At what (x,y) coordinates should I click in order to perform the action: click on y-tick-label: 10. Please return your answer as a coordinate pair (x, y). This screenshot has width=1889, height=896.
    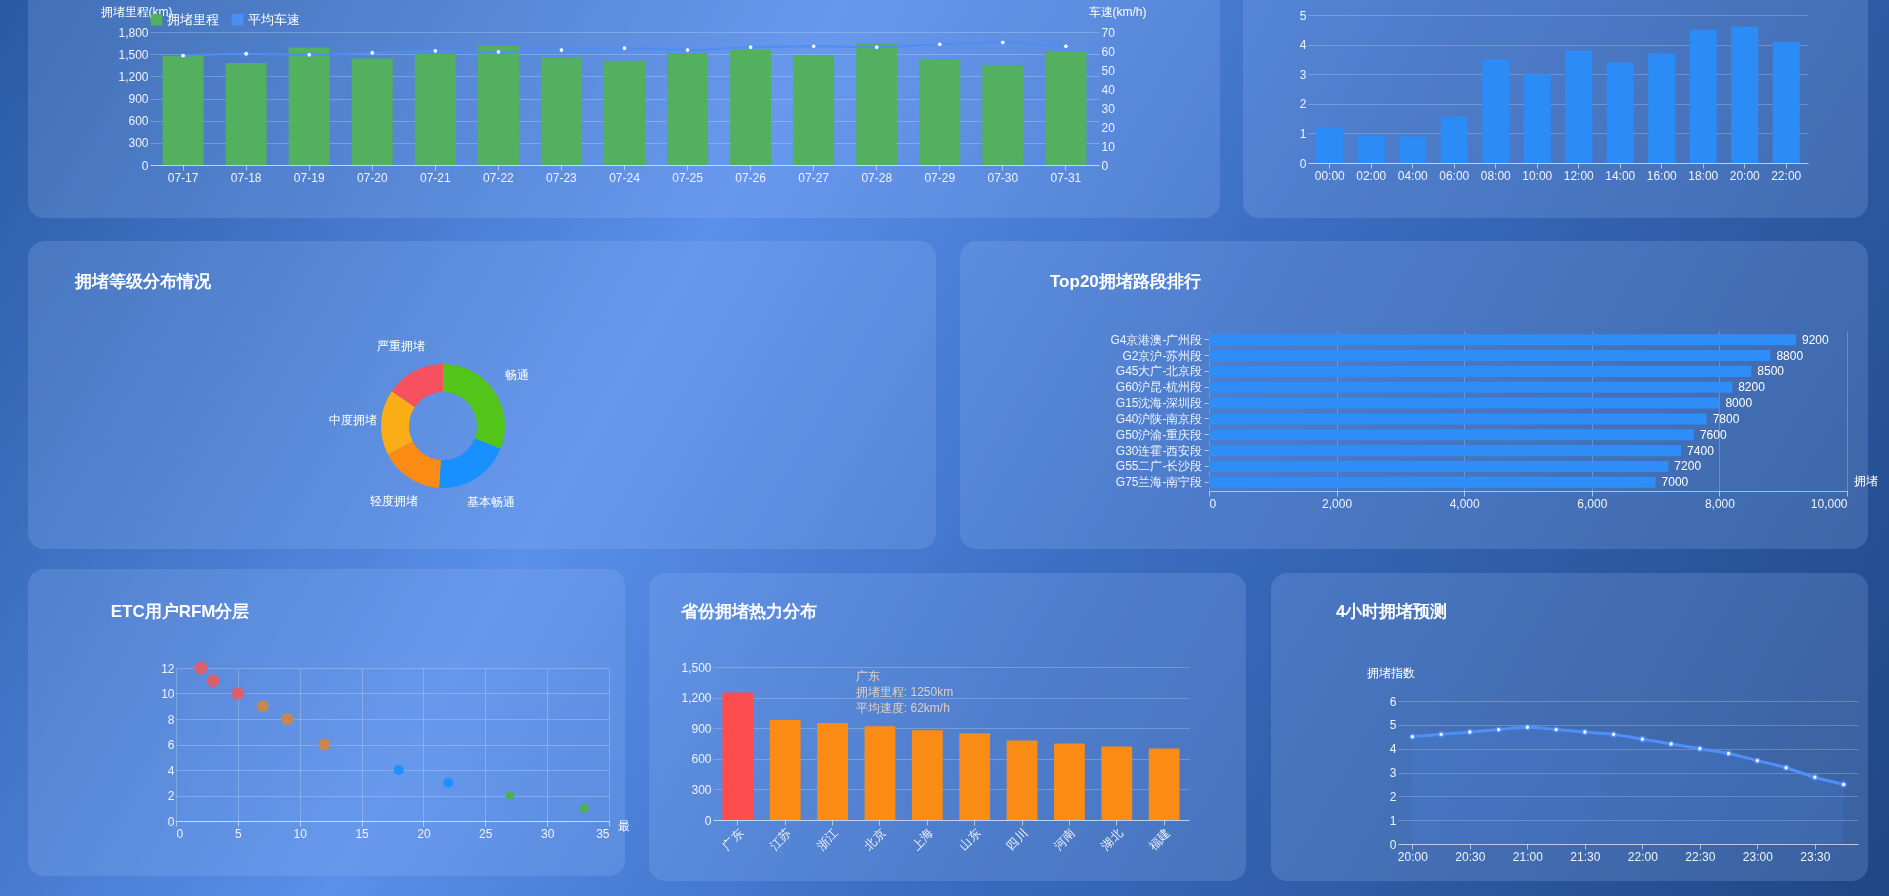
    Looking at the image, I should click on (168, 694).